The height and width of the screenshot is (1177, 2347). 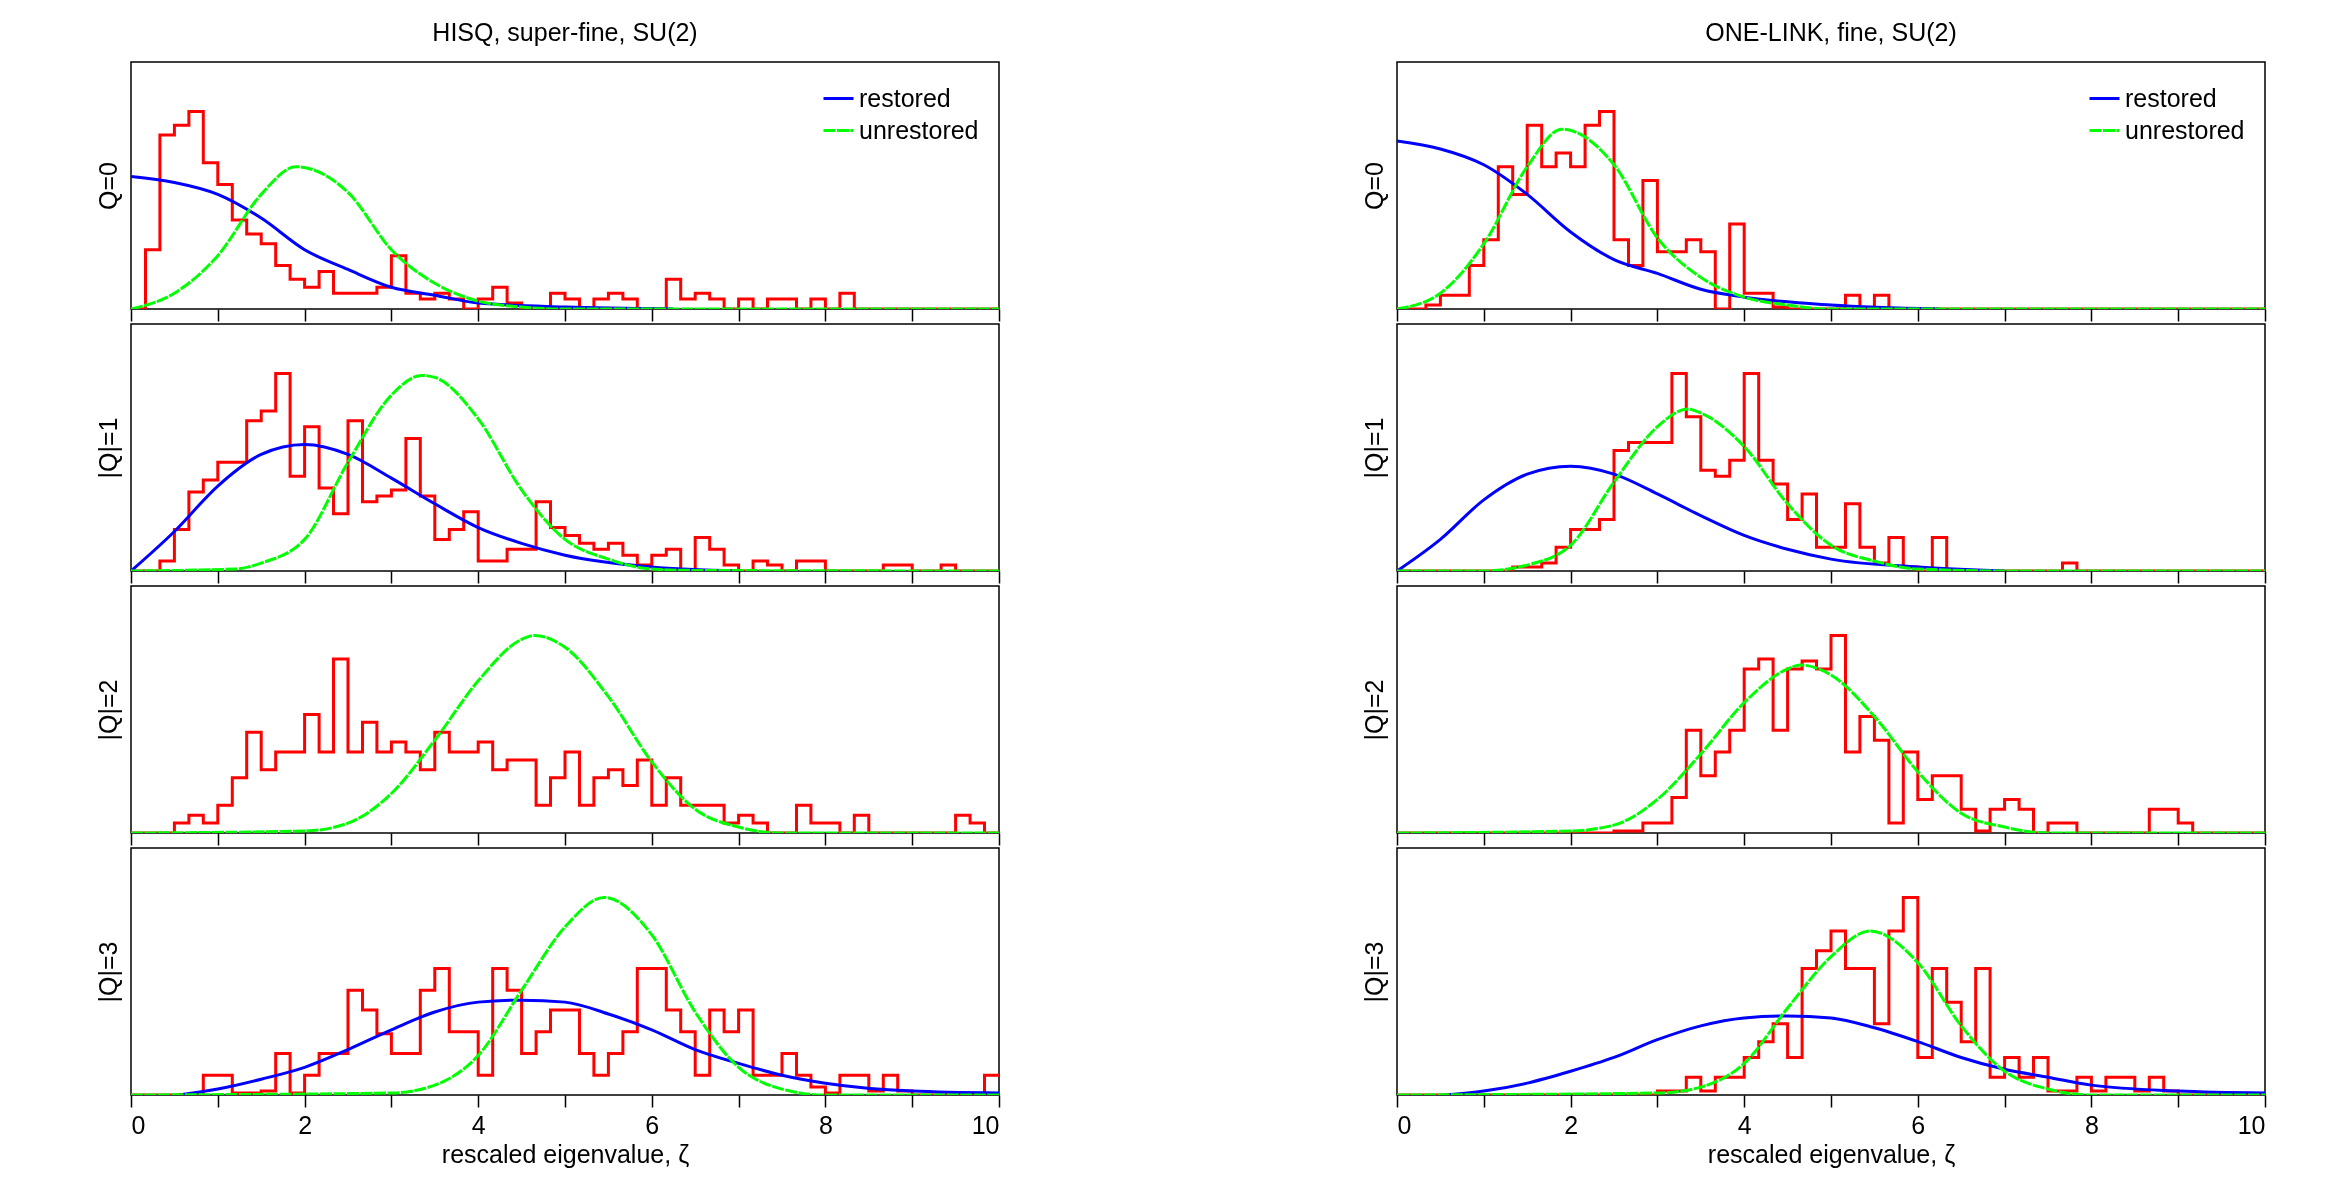 What do you see at coordinates (565, 32) in the screenshot?
I see `chart-title: HISQ, super-fine, SU(2)` at bounding box center [565, 32].